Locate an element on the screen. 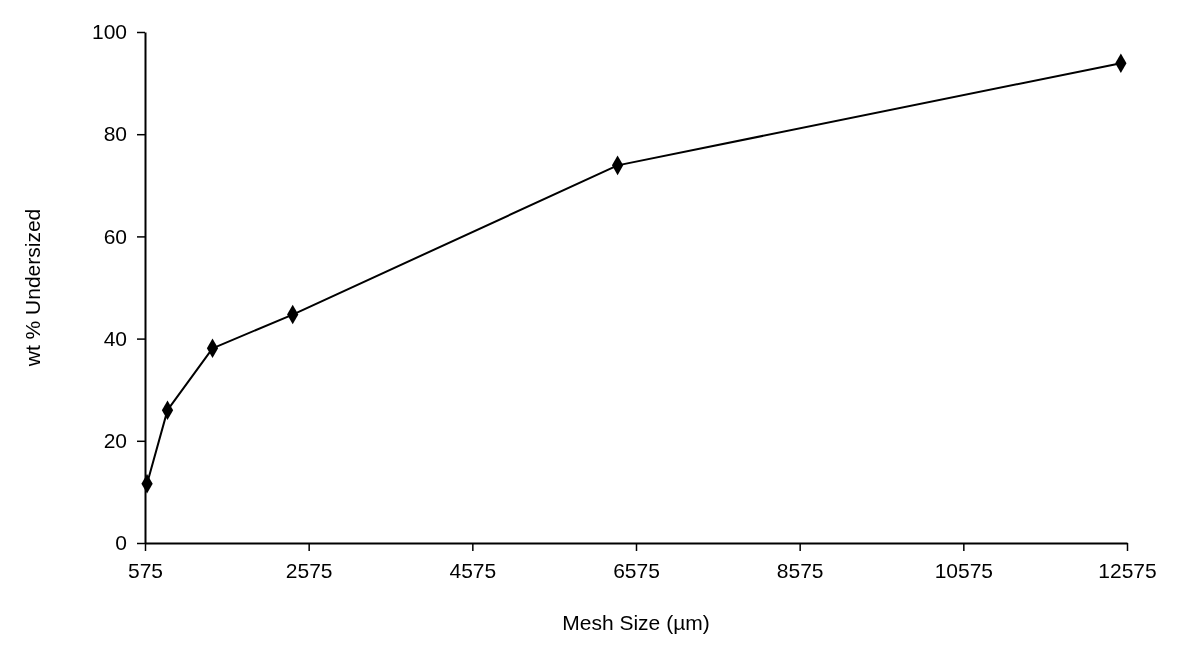 The height and width of the screenshot is (666, 1179). y-tick-label: 60 is located at coordinates (115, 236).